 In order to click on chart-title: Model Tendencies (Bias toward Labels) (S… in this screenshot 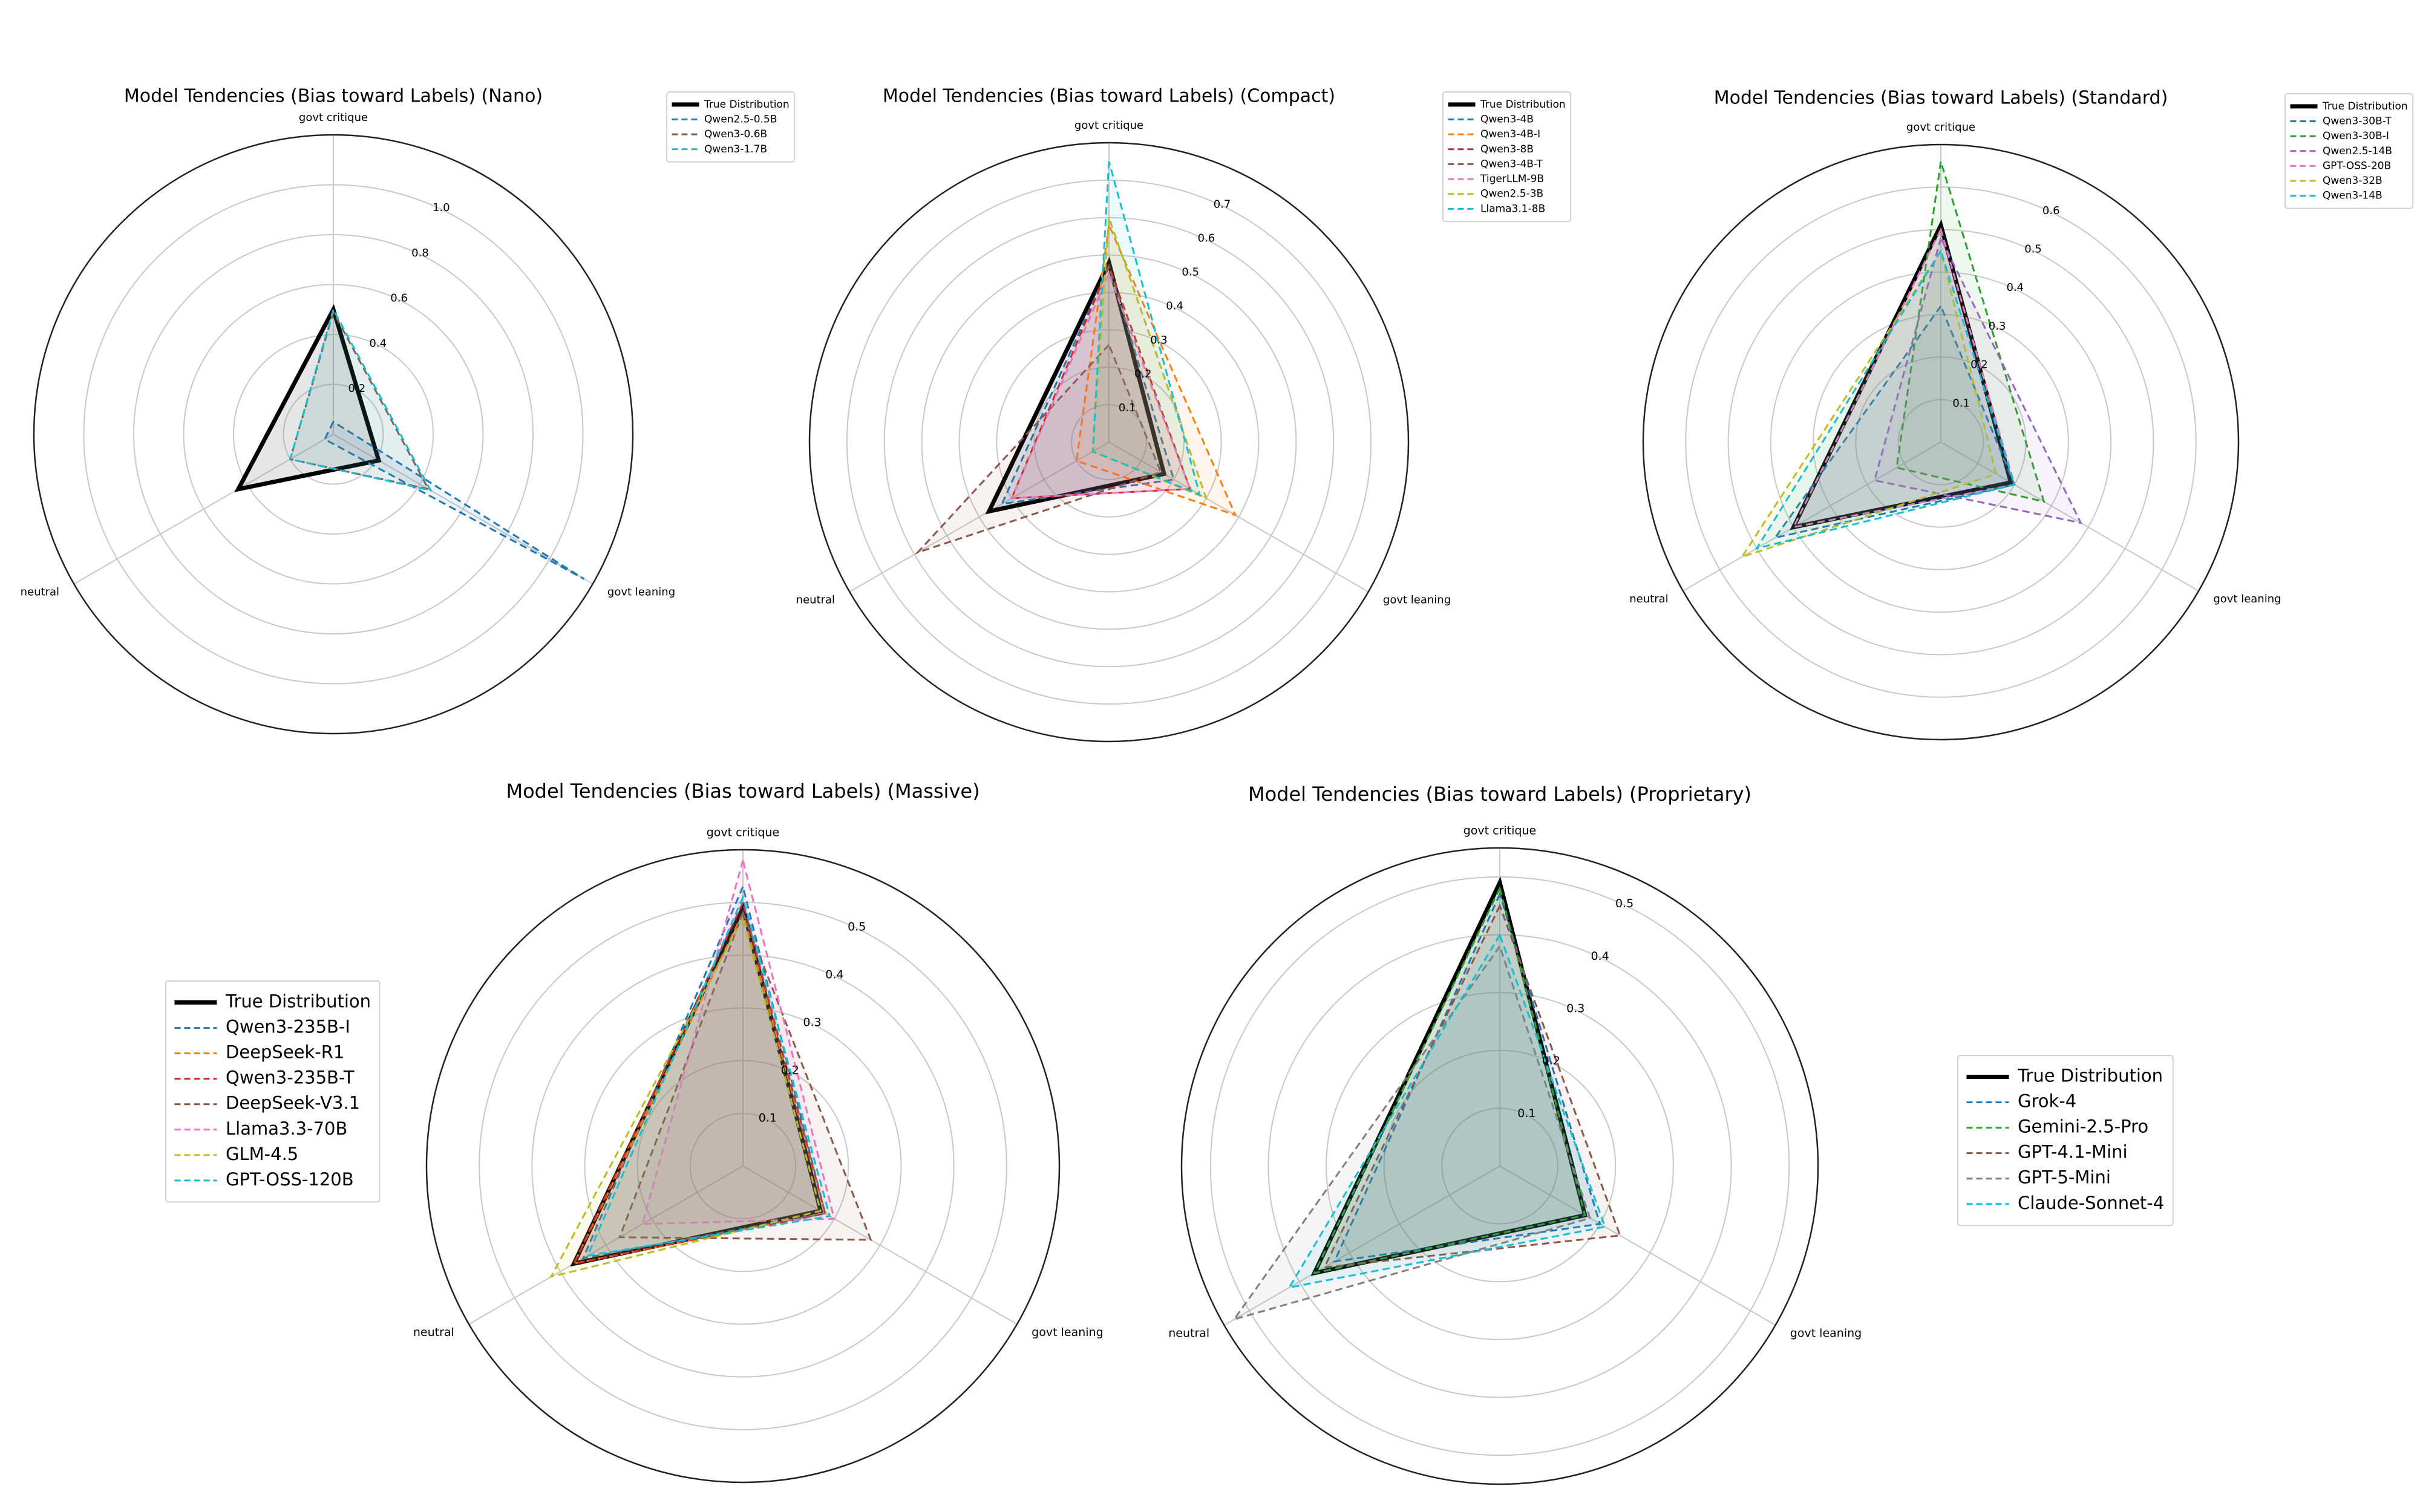, I will do `click(1941, 98)`.